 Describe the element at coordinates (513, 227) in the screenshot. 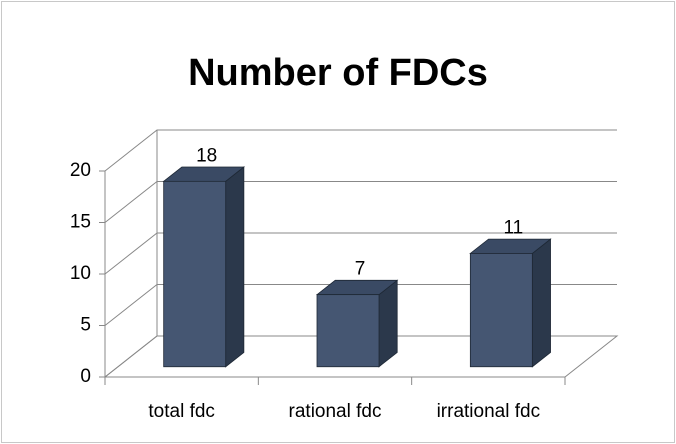

I see `data-label: 11` at that location.